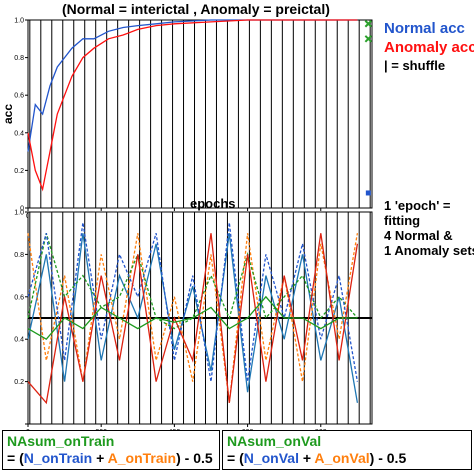 Image resolution: width=474 pixels, height=475 pixels. What do you see at coordinates (402, 220) in the screenshot?
I see `epoch-note-line: fitting` at bounding box center [402, 220].